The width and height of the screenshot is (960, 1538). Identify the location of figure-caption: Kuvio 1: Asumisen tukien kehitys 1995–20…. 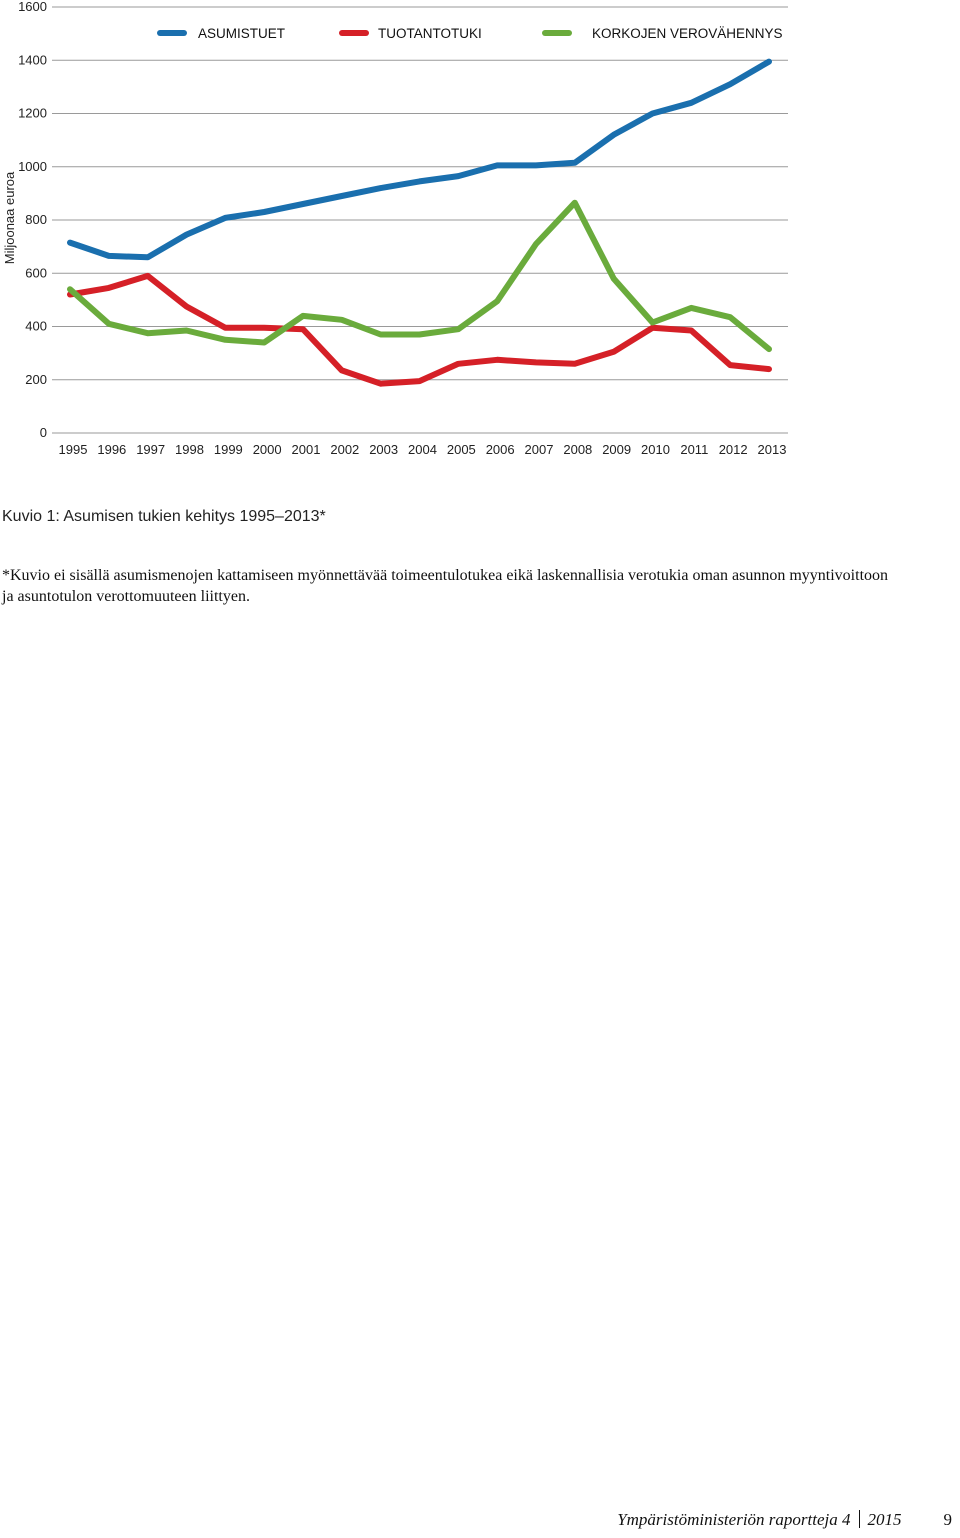
(164, 516).